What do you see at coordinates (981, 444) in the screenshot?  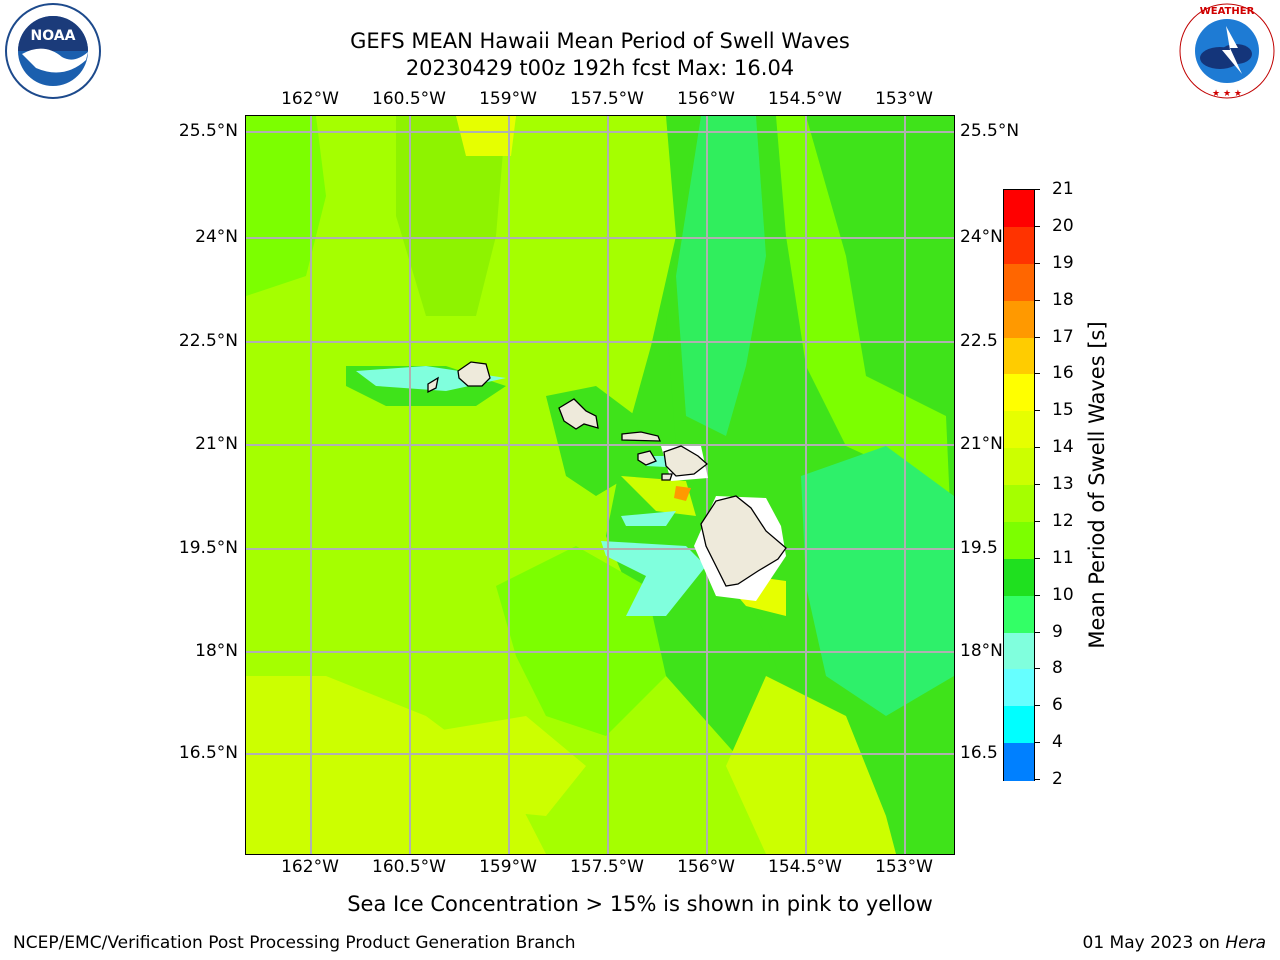 I see `lat-label-right: 21°N` at bounding box center [981, 444].